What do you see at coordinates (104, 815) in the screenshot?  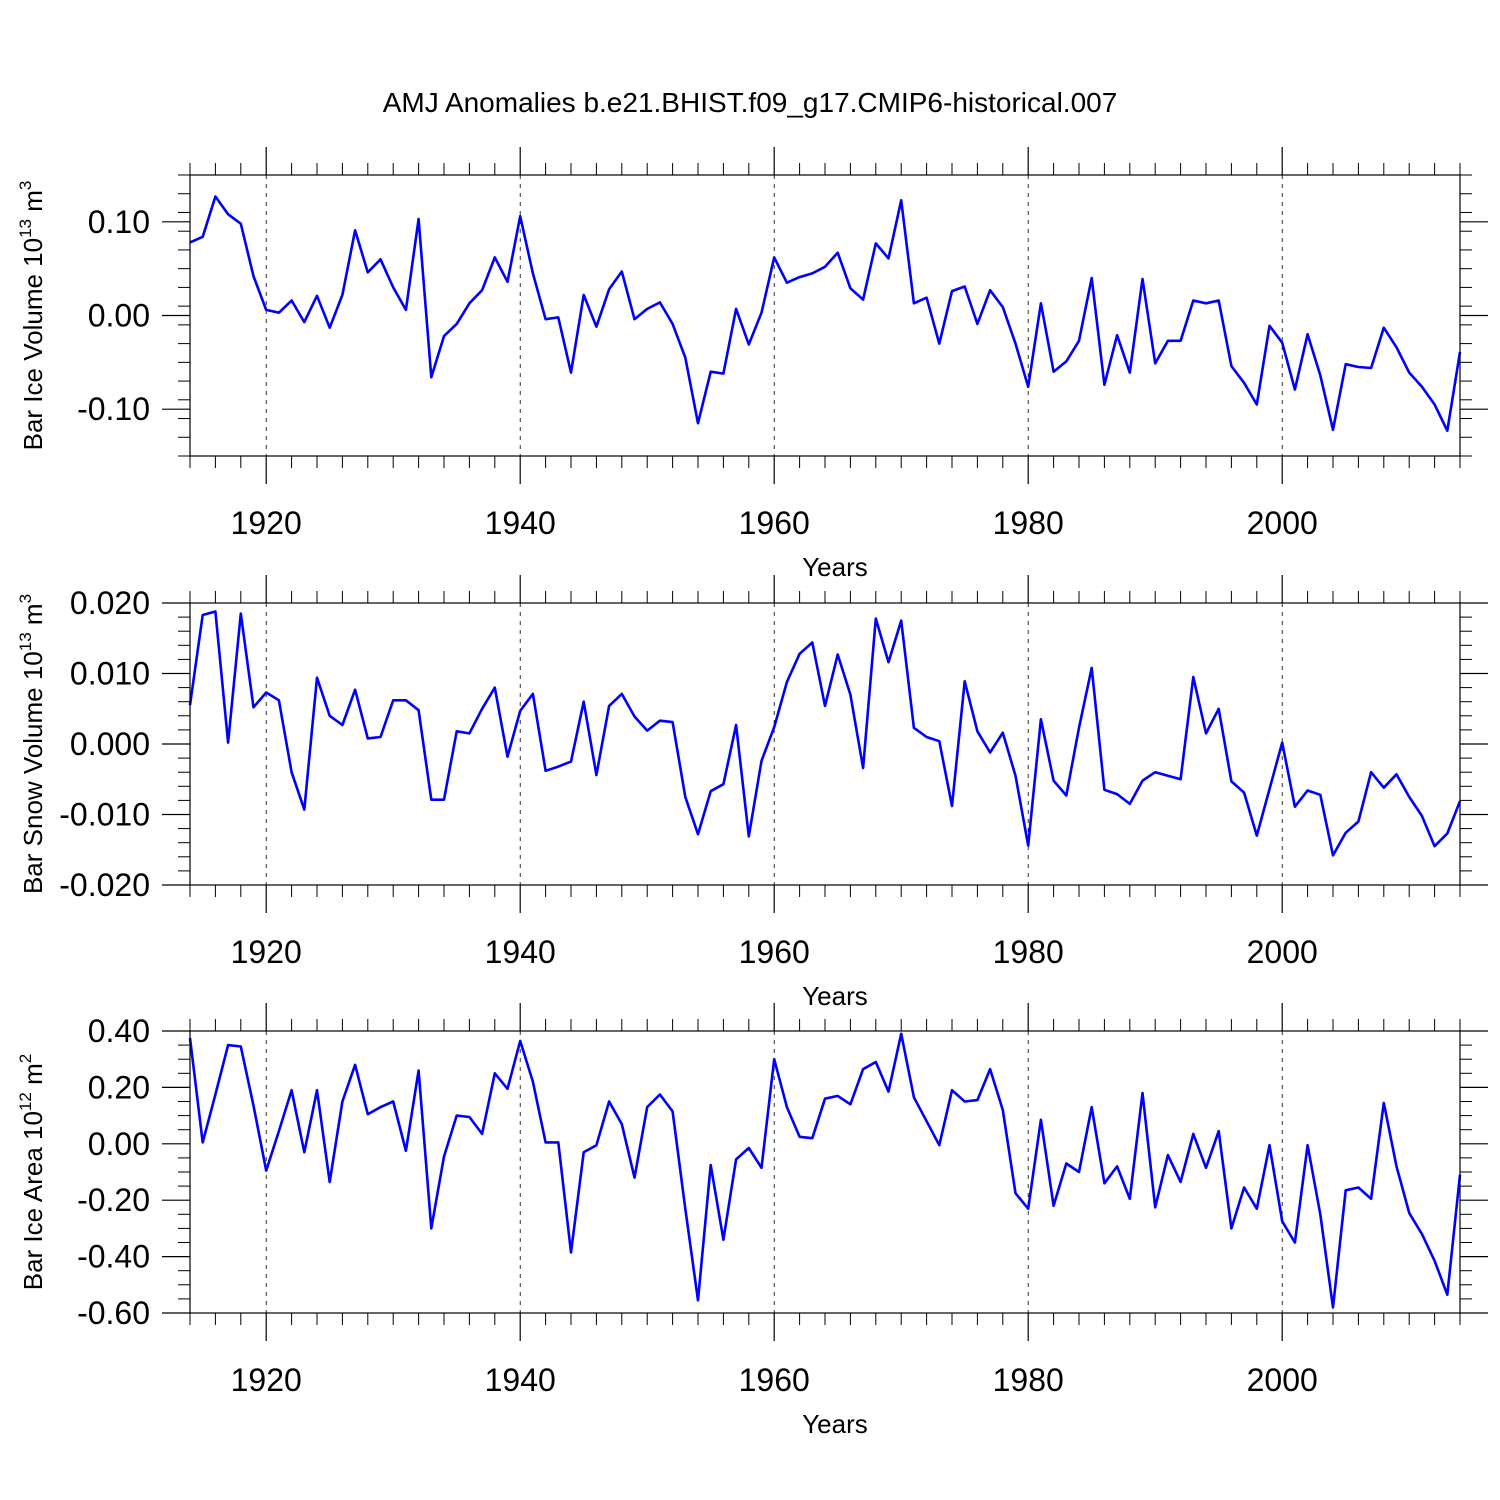 I see `y-tick-label: -0.010` at bounding box center [104, 815].